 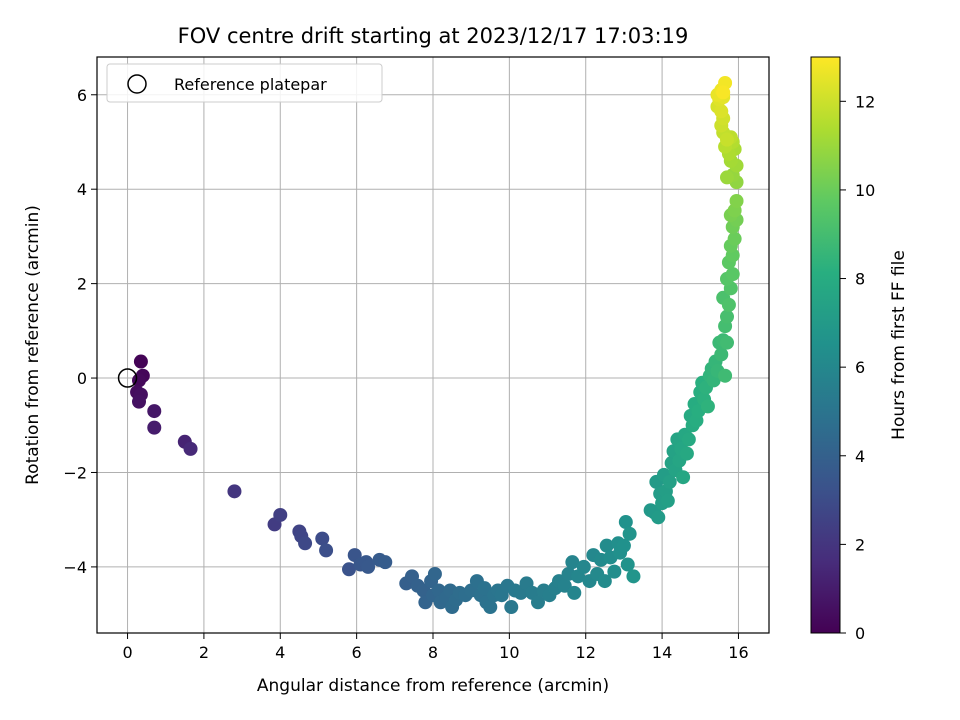 I want to click on x-tick-label: 16, so click(x=738, y=652).